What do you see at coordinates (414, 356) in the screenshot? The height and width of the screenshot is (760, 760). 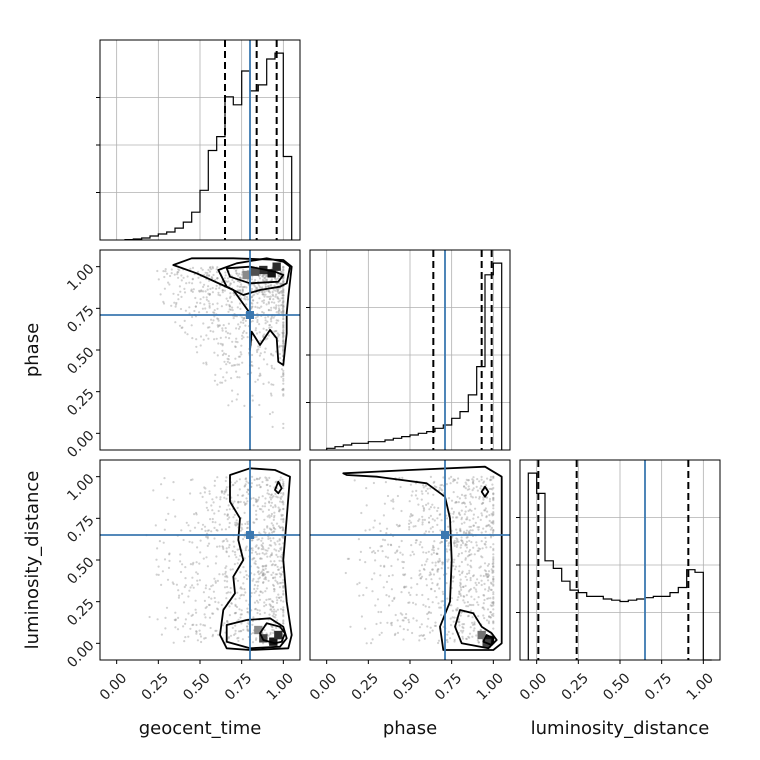 I see `histogram-step` at bounding box center [414, 356].